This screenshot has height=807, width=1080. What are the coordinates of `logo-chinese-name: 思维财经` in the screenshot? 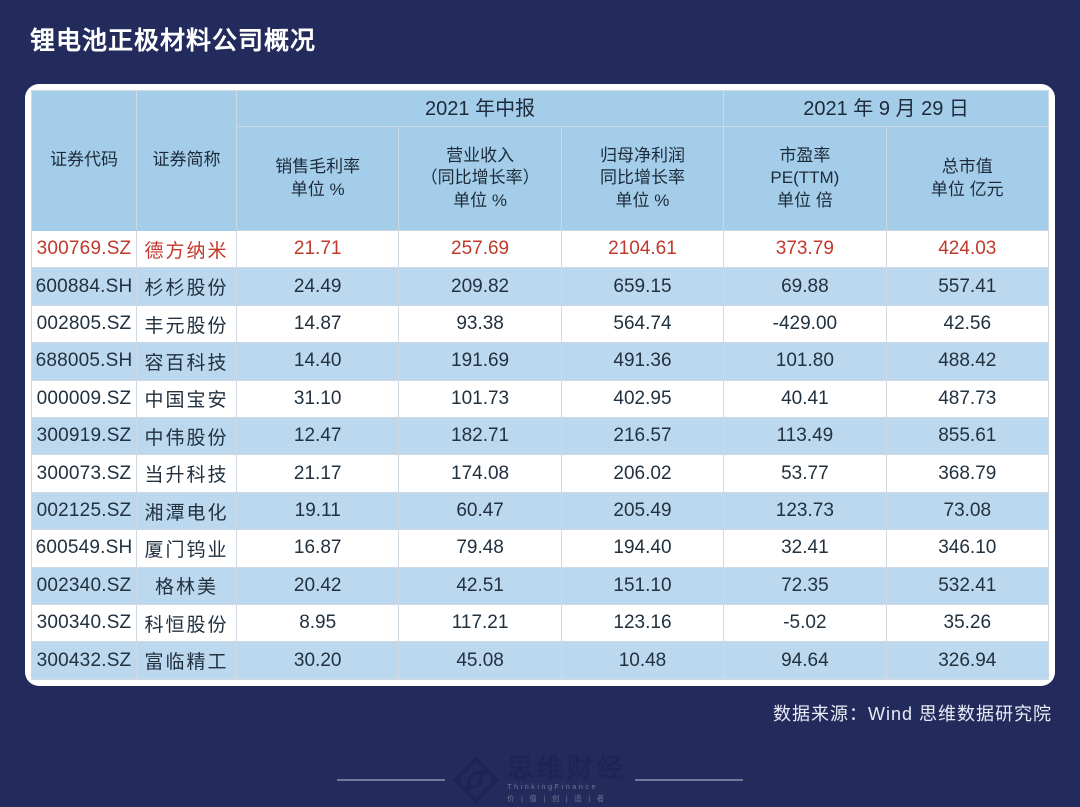 It's located at (566, 768).